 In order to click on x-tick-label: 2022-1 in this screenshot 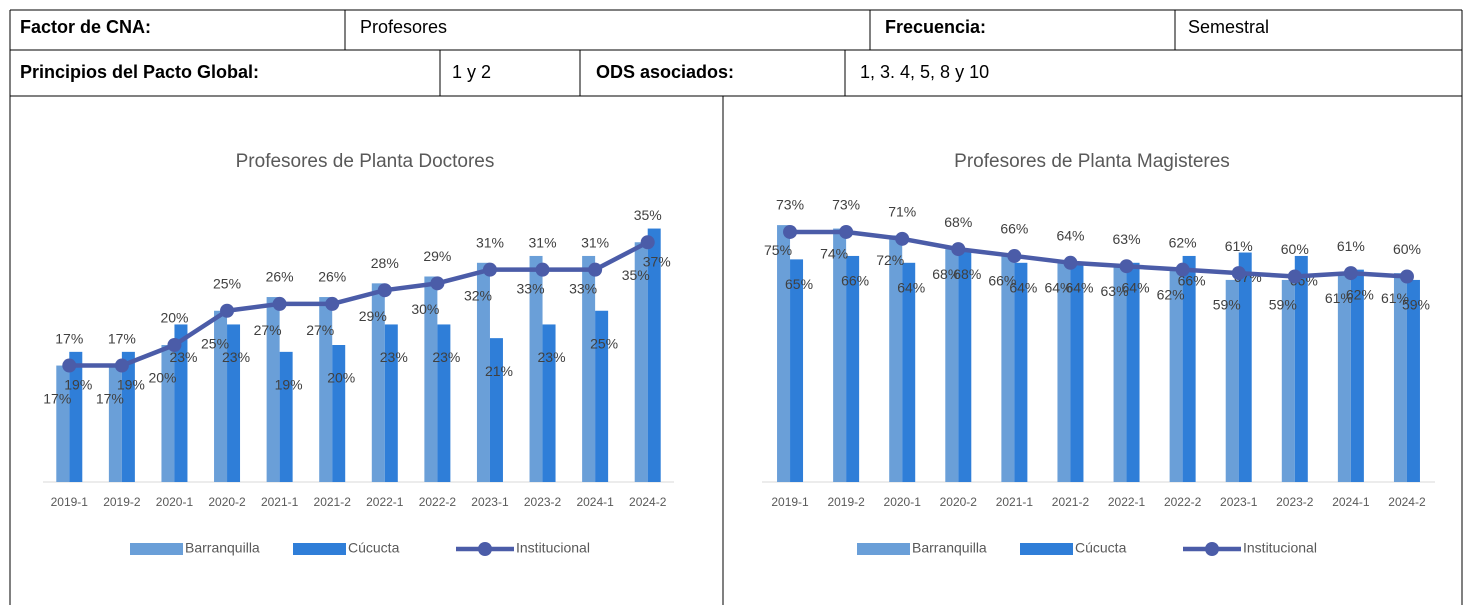, I will do `click(385, 502)`.